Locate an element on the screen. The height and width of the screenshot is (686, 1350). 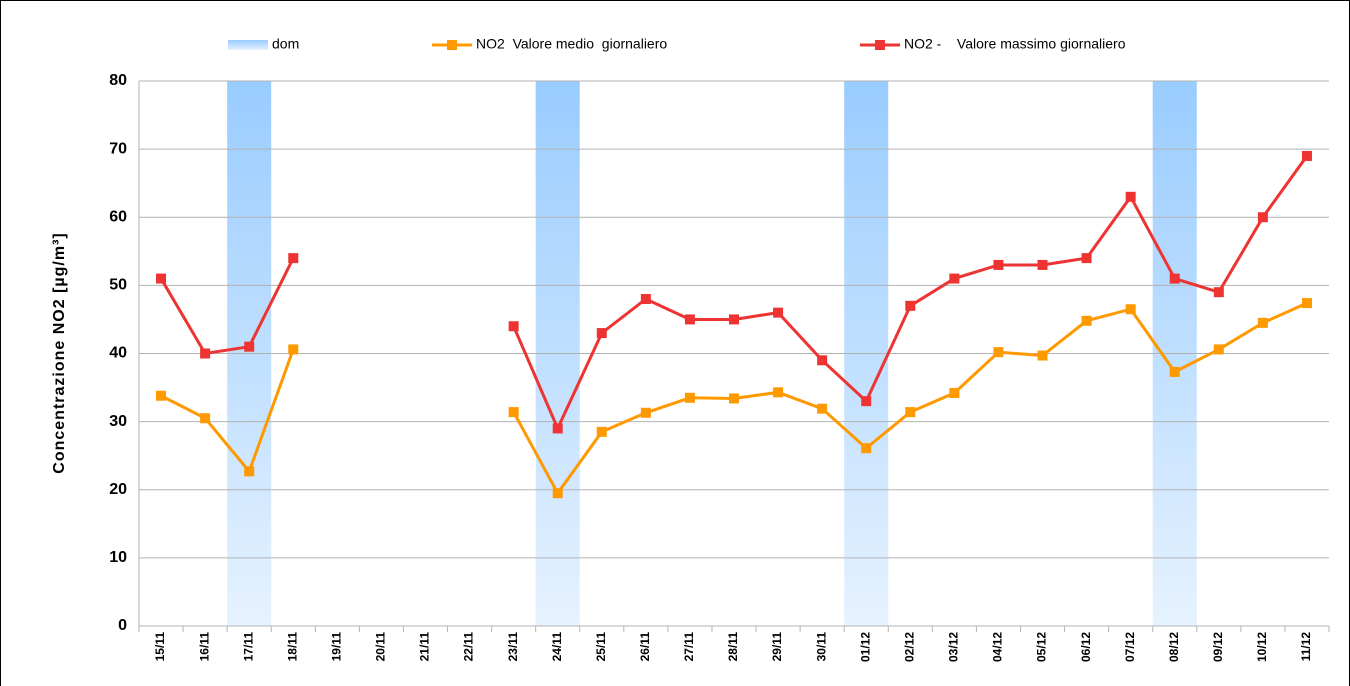
legend-swatch is located at coordinates (248, 45).